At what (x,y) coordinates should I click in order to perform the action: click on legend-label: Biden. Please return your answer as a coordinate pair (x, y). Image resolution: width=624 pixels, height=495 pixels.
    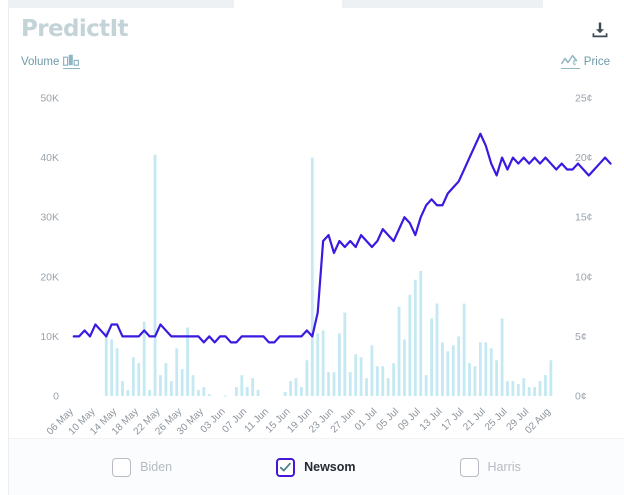
    Looking at the image, I should click on (156, 467).